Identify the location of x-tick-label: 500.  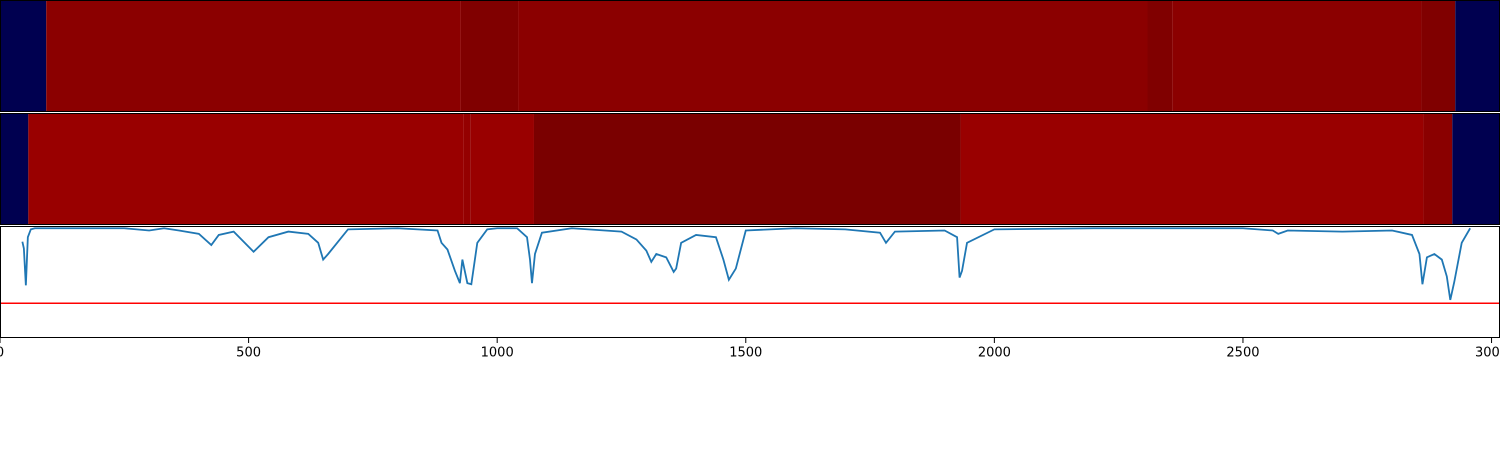
(248, 353).